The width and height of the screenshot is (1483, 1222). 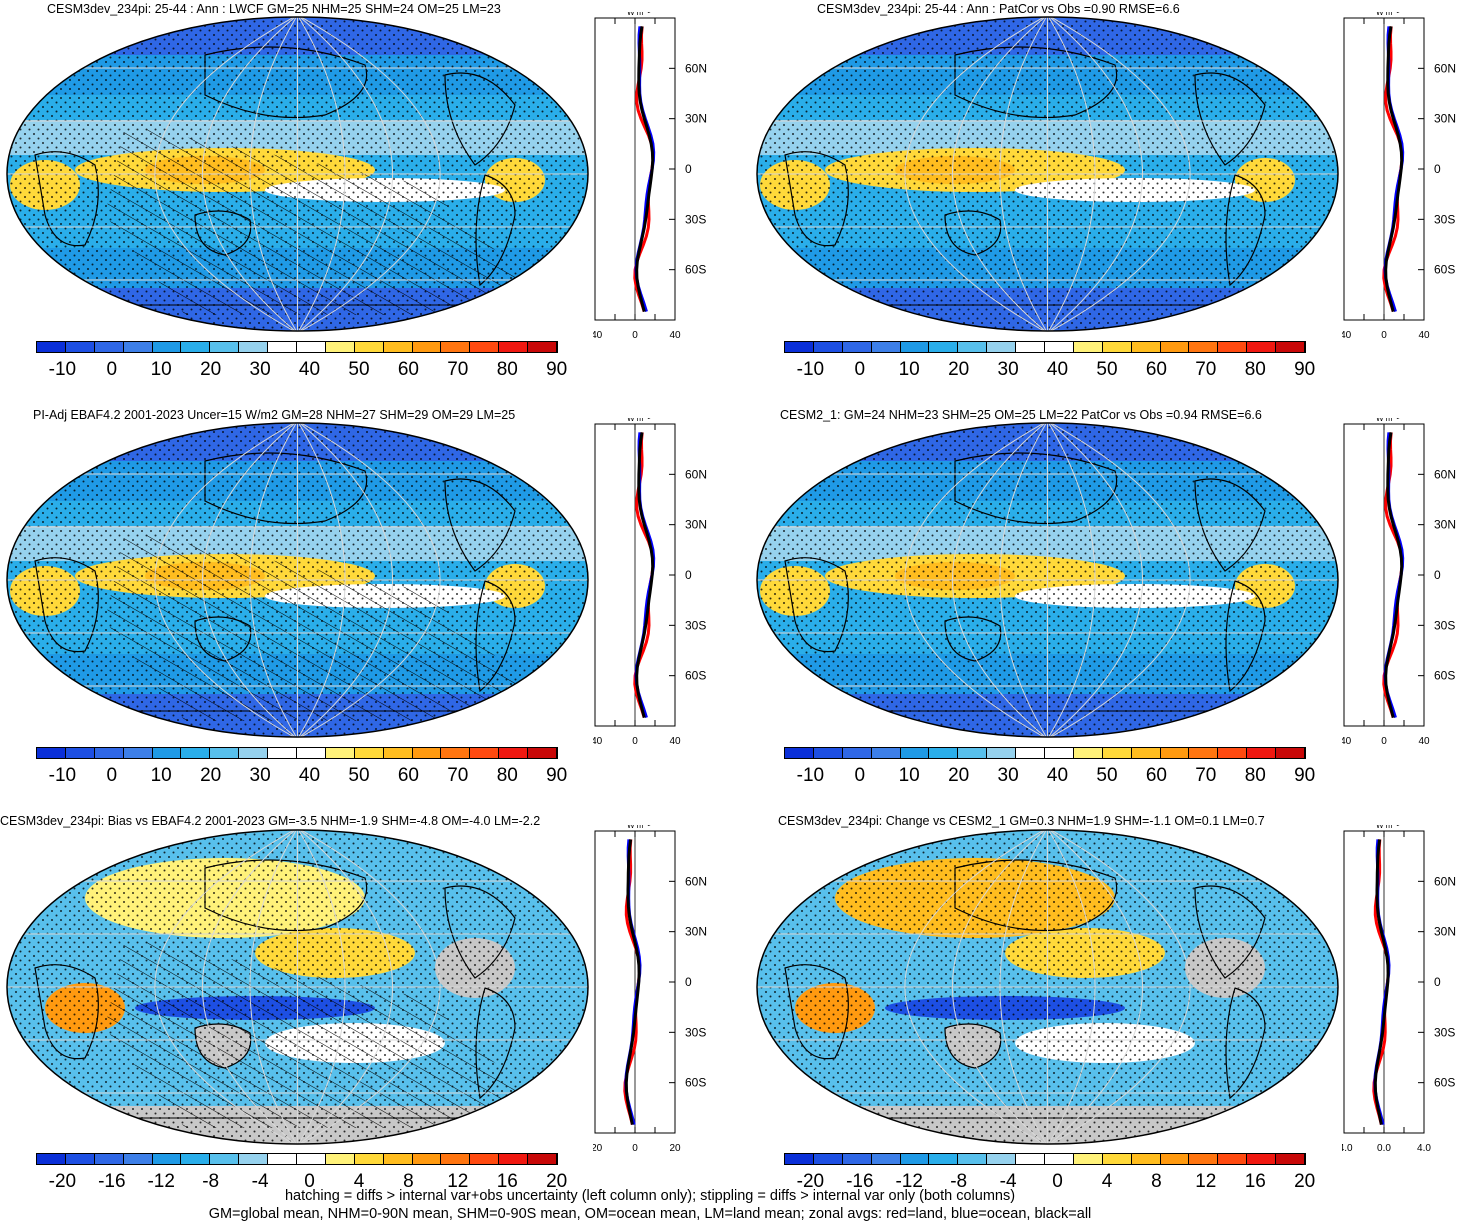 What do you see at coordinates (675, 1148) in the screenshot?
I see `zonal-x-tick-label: 20` at bounding box center [675, 1148].